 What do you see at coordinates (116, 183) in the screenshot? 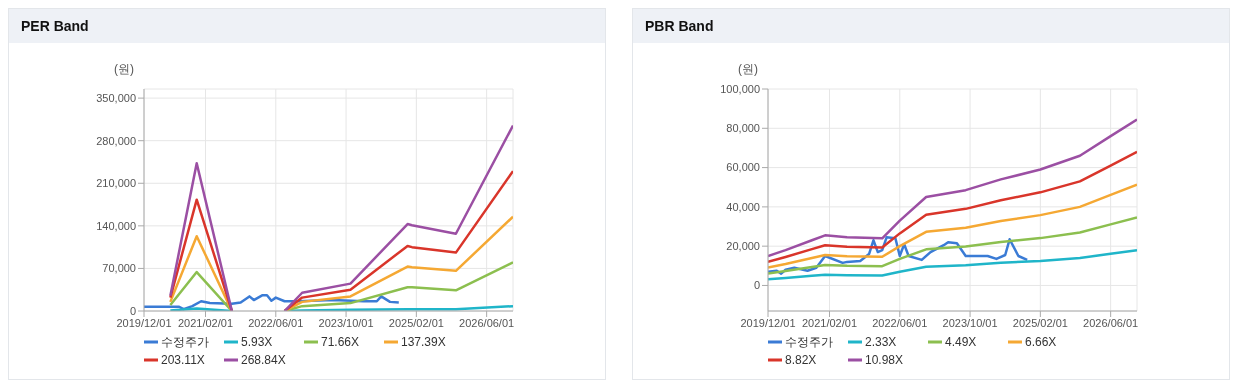
I see `y-tick-label: 210,000` at bounding box center [116, 183].